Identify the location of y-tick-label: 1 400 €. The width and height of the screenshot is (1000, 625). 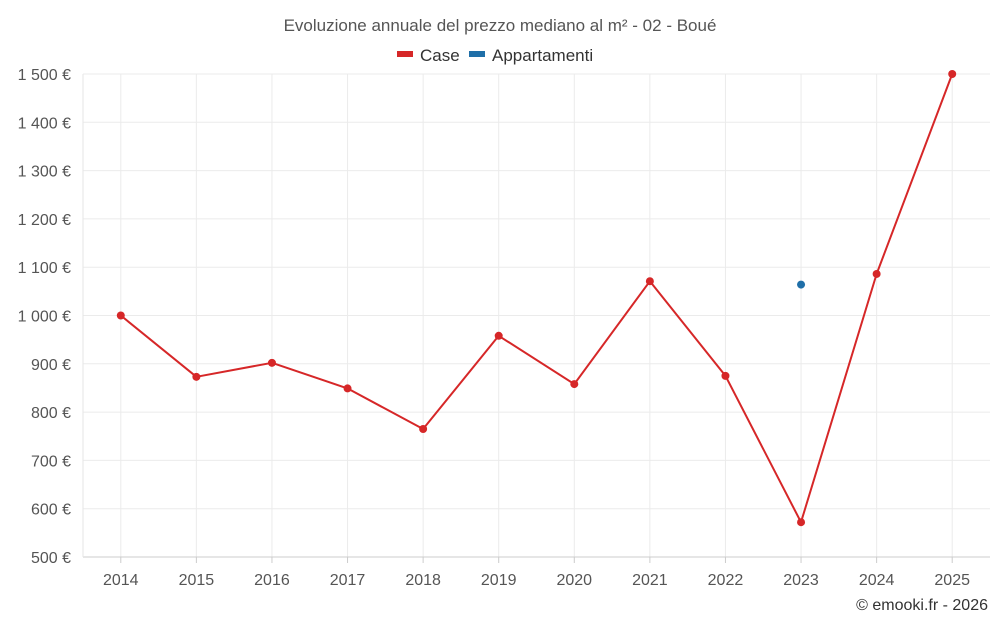
(44, 123).